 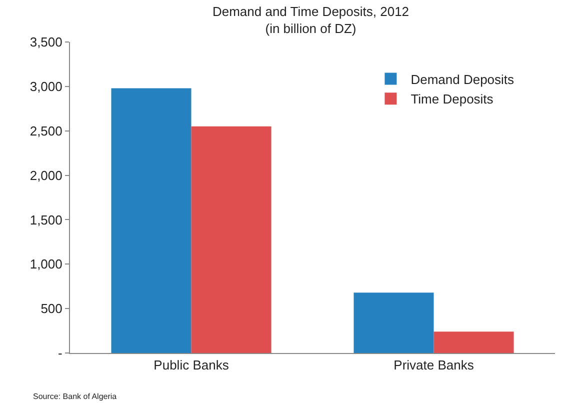 What do you see at coordinates (46, 86) in the screenshot?
I see `y-tick-label: 3,000` at bounding box center [46, 86].